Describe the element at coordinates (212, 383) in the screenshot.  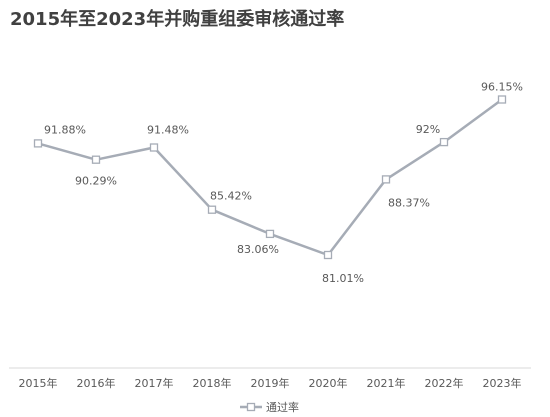
I see `x-tick-label: 2018年` at that location.